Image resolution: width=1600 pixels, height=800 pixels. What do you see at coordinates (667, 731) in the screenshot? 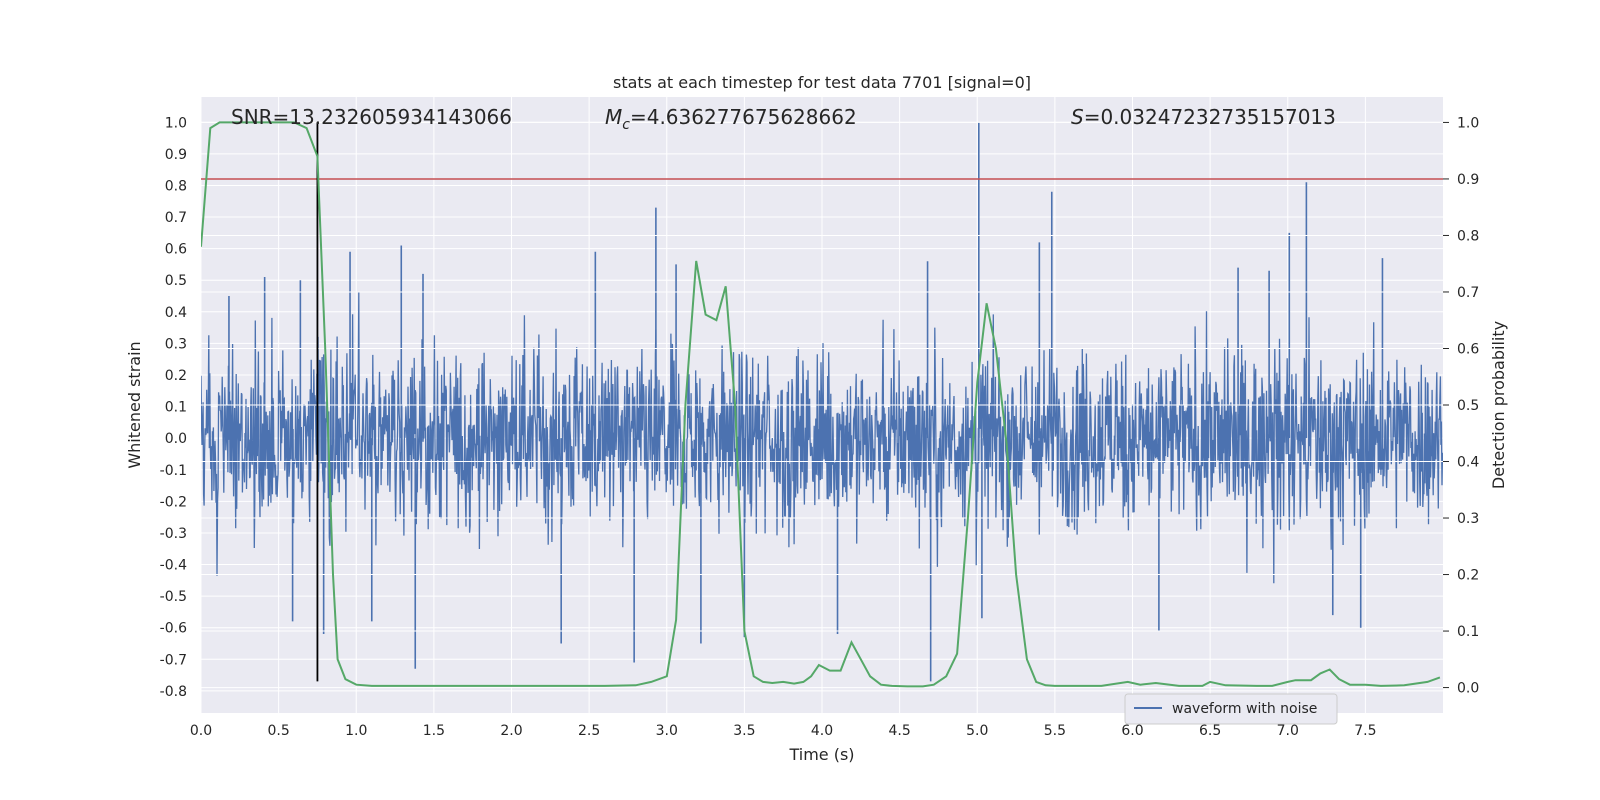
I see `x-tick-label: 3.0` at bounding box center [667, 731].